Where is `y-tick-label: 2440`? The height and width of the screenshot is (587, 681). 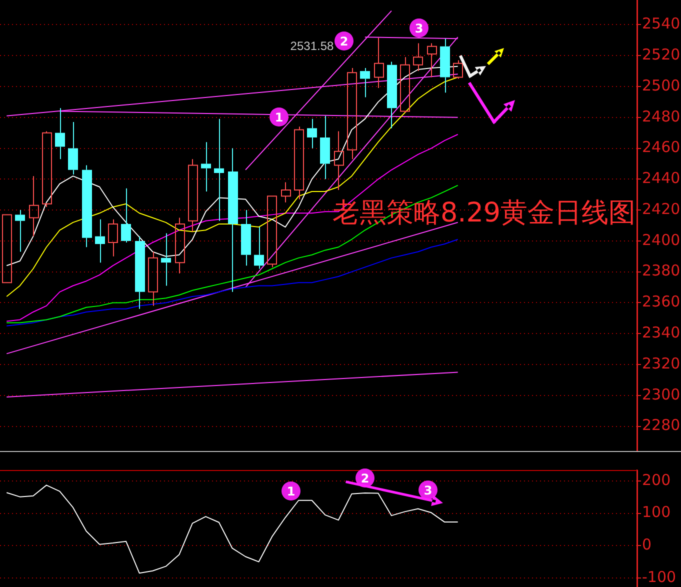 y-tick-label: 2440 is located at coordinates (661, 178).